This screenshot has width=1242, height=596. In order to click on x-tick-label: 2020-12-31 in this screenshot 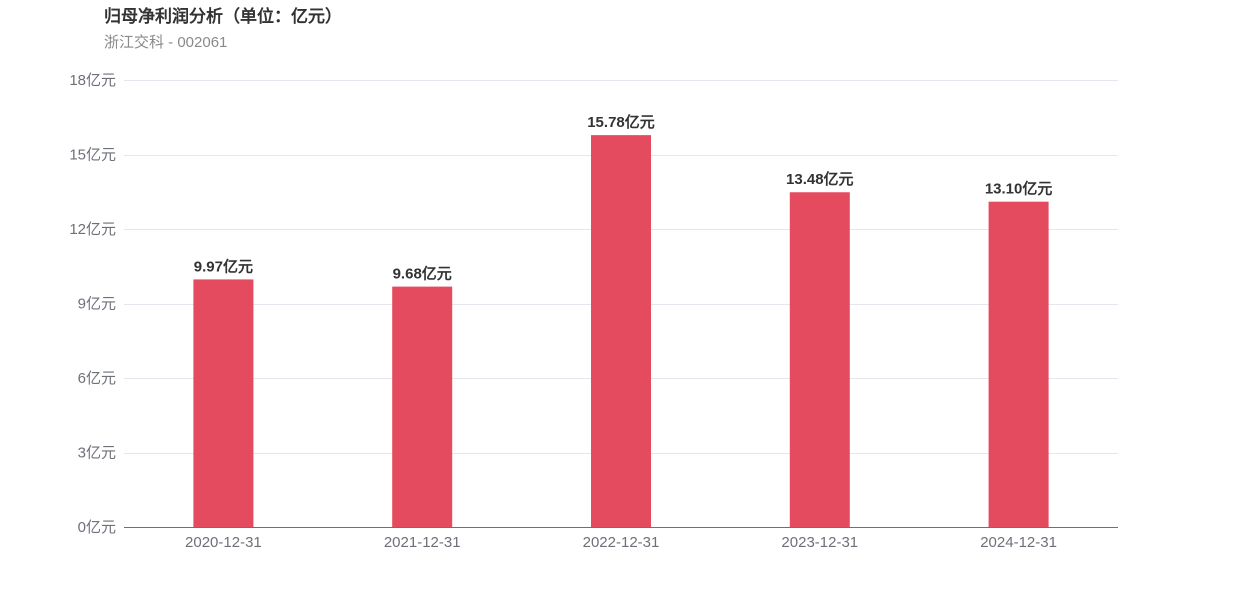, I will do `click(223, 542)`.